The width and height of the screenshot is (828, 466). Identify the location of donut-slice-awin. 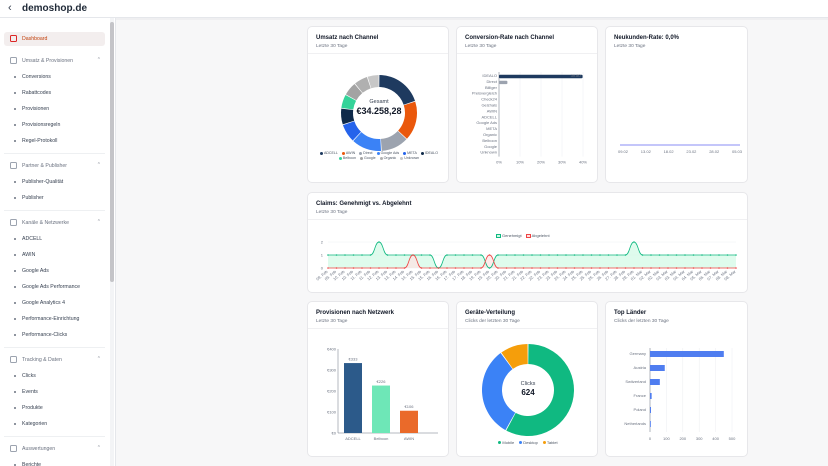
(407, 120).